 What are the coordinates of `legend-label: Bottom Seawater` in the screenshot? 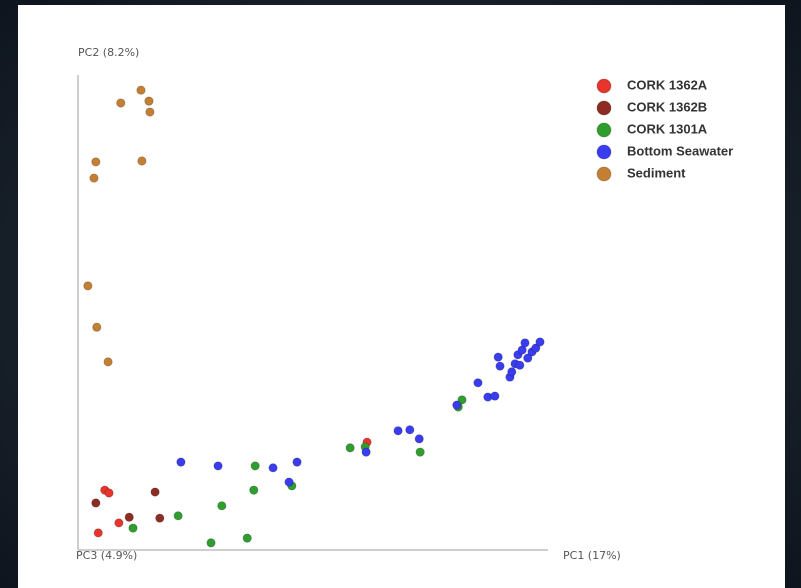 It's located at (680, 150).